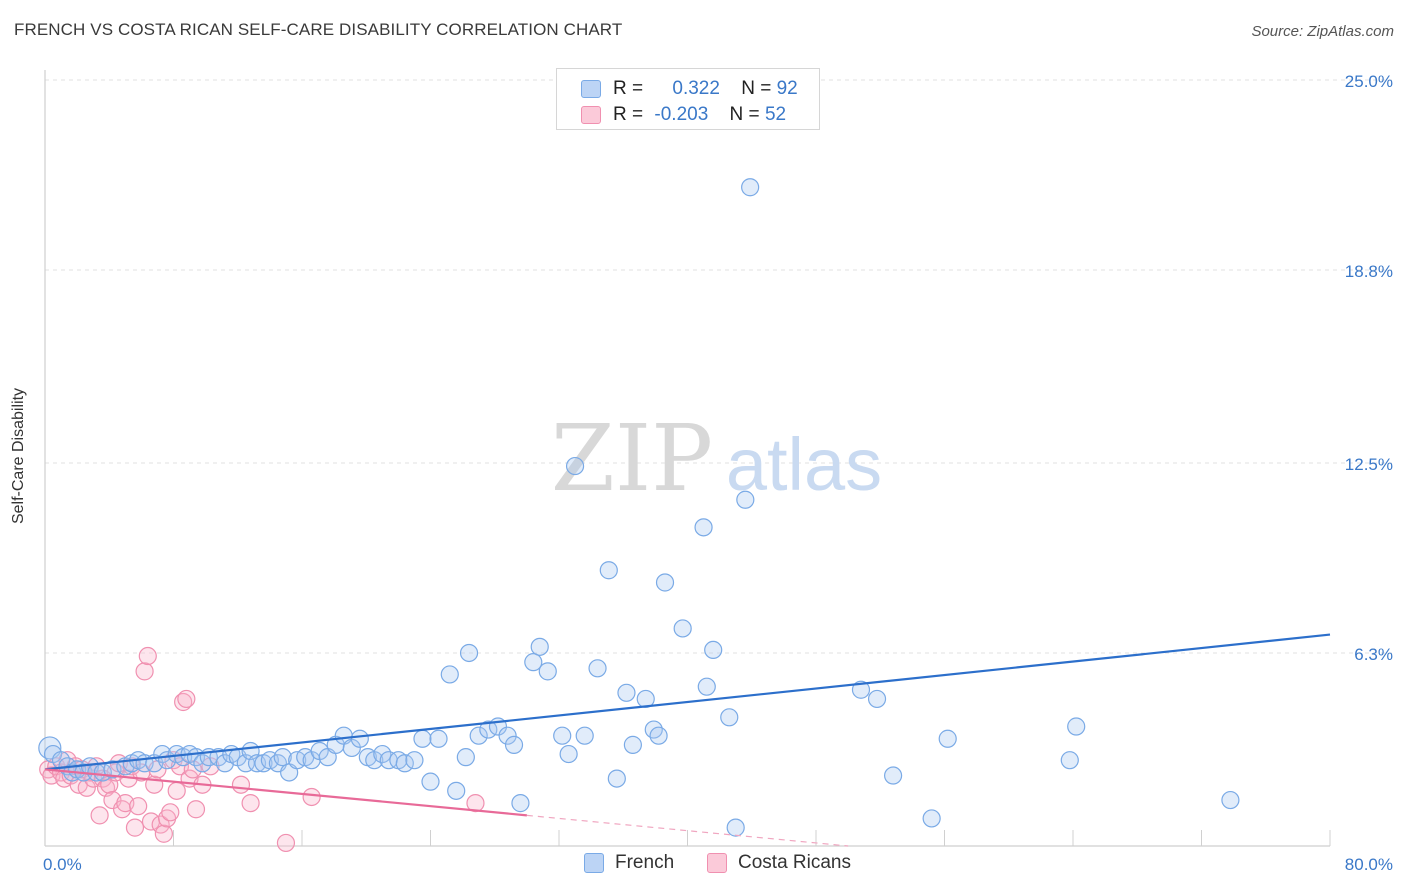 The image size is (1406, 892). What do you see at coordinates (681, 114) in the screenshot?
I see `legend-r-value: -0.203` at bounding box center [681, 114].